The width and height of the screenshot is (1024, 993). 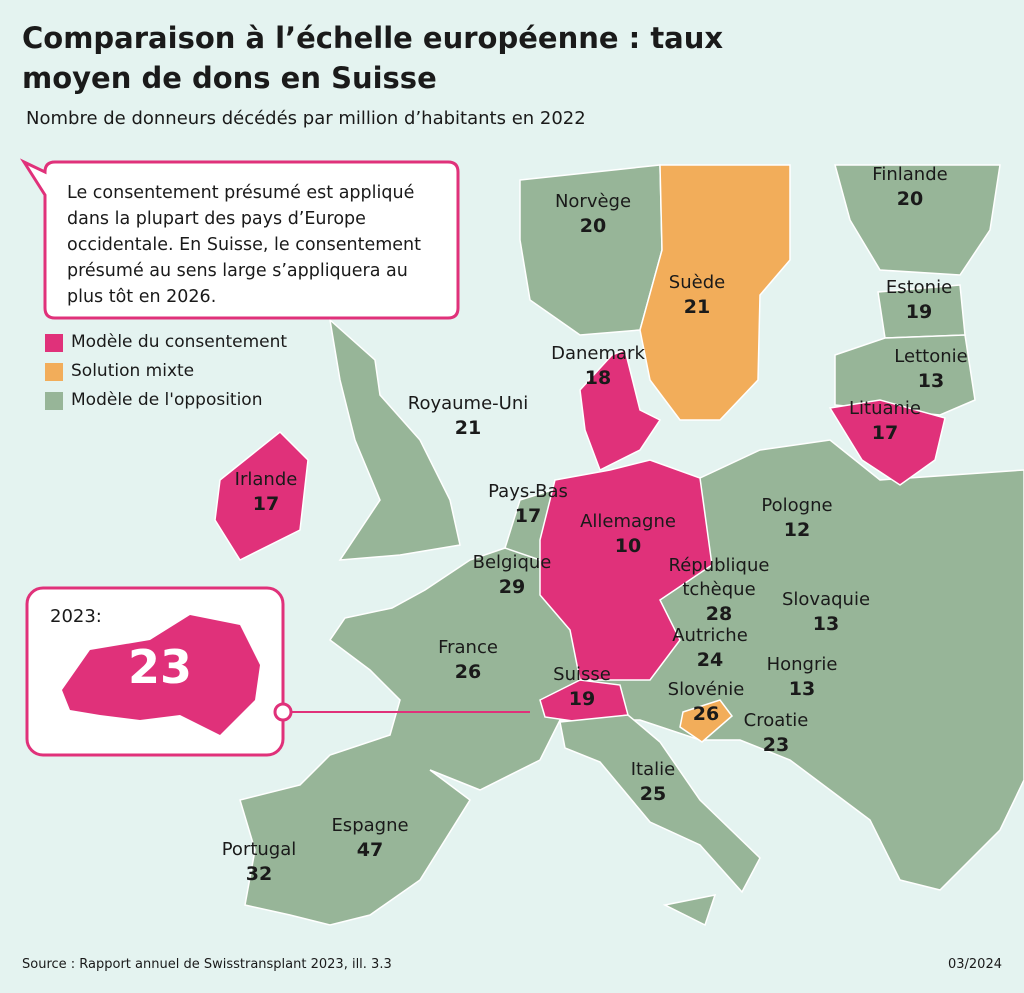 What do you see at coordinates (710, 635) in the screenshot?
I see `country-name: Autriche` at bounding box center [710, 635].